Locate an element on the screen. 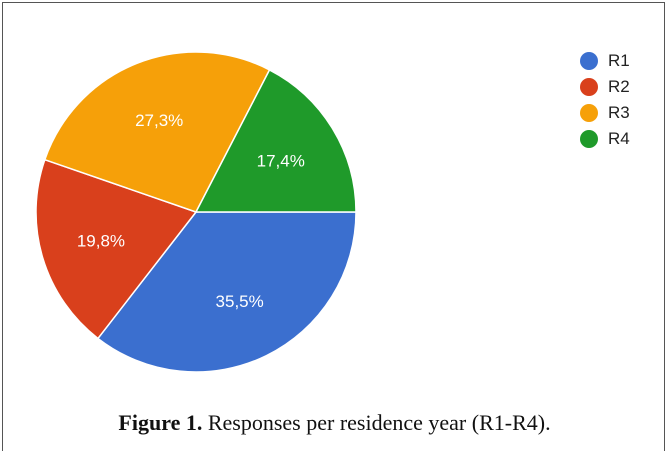  legend-item-r4: R4 is located at coordinates (605, 139).